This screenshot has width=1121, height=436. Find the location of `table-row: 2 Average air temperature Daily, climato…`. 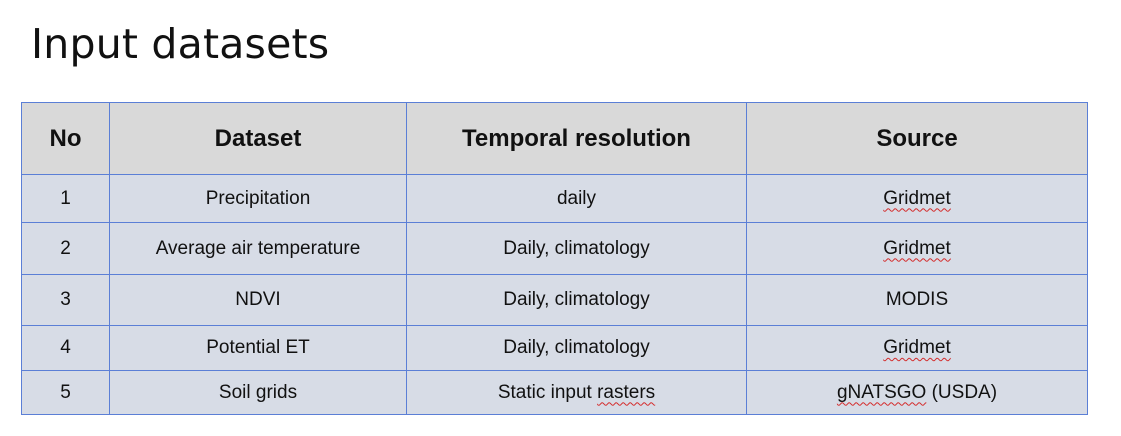

table-row: 2 Average air temperature Daily, climato… is located at coordinates (554, 248).